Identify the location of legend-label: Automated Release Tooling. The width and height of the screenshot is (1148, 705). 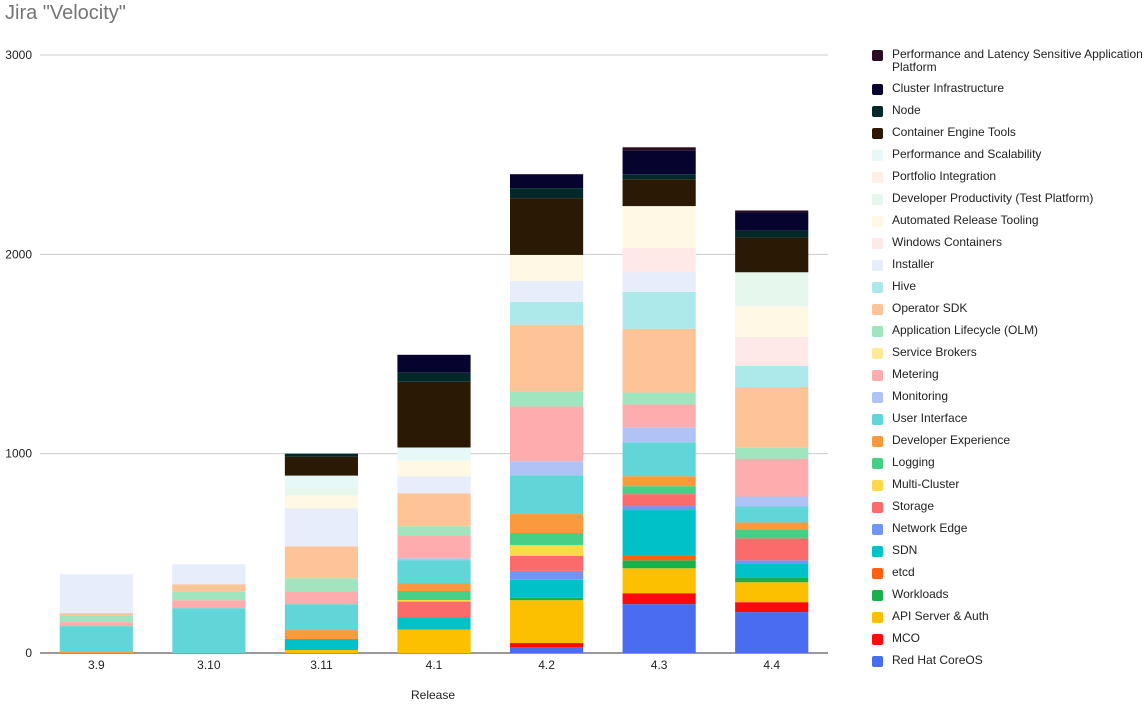
(965, 220).